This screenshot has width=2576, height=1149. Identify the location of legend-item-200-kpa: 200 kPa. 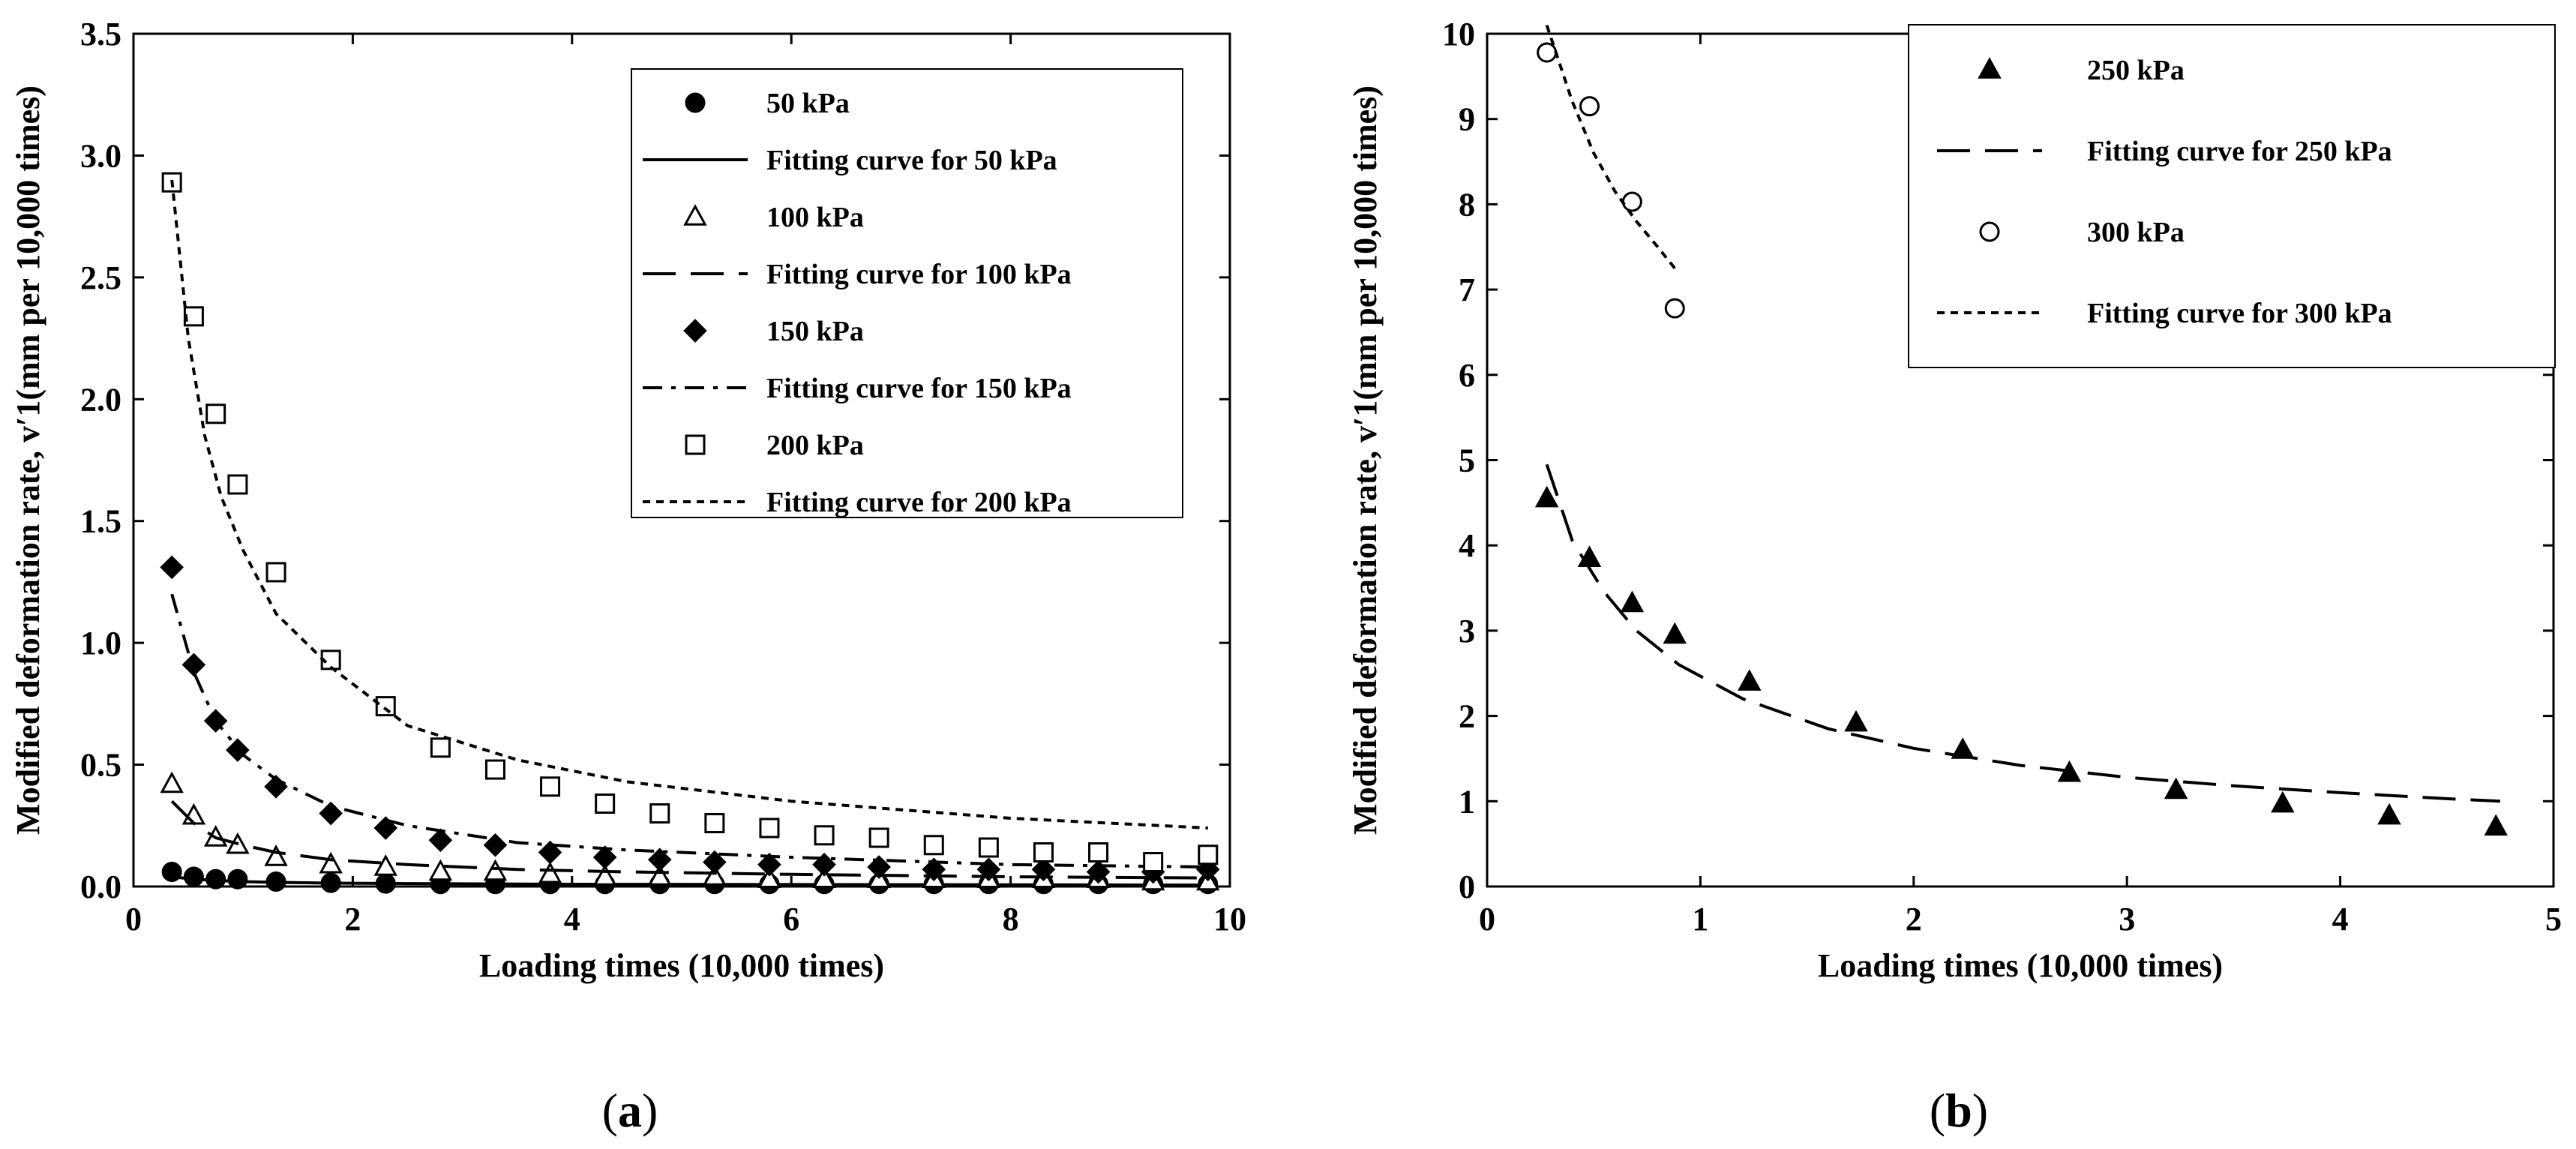
(775, 445).